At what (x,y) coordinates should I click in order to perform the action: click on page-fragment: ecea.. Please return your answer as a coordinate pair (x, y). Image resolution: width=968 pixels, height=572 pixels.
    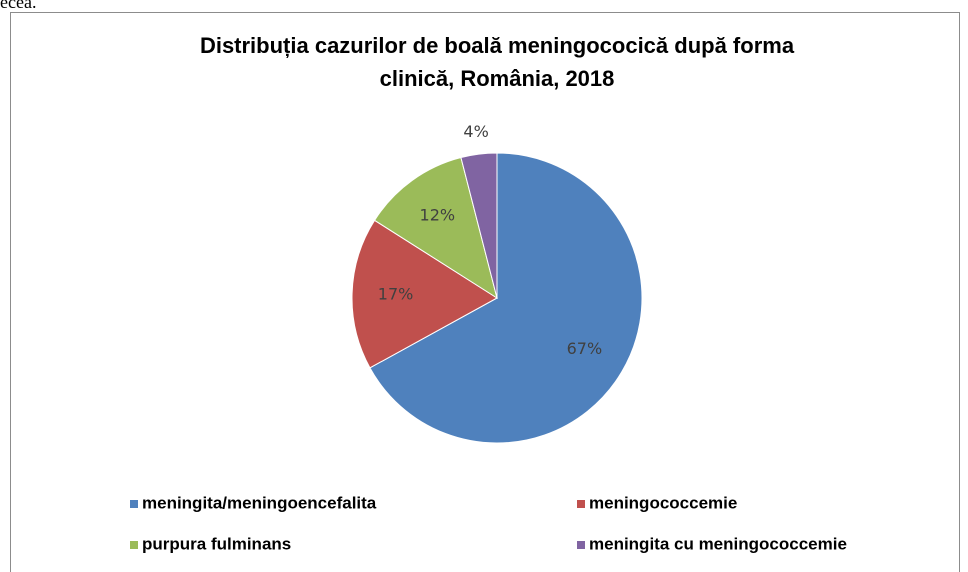
    Looking at the image, I should click on (18, 6).